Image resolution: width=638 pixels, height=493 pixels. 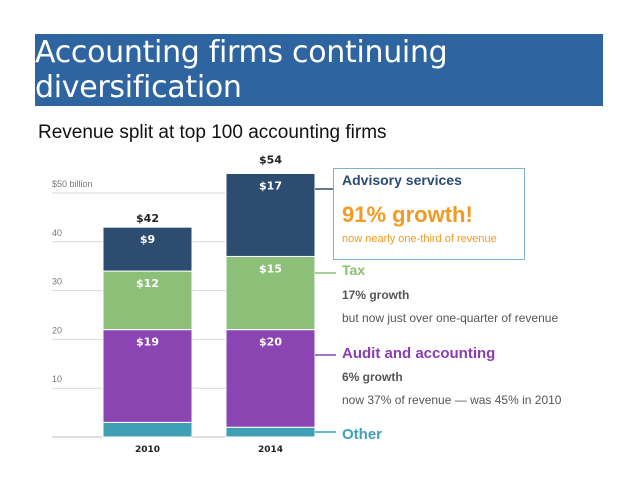 I want to click on advisory-callout-growth: 91% growth!, so click(x=407, y=214).